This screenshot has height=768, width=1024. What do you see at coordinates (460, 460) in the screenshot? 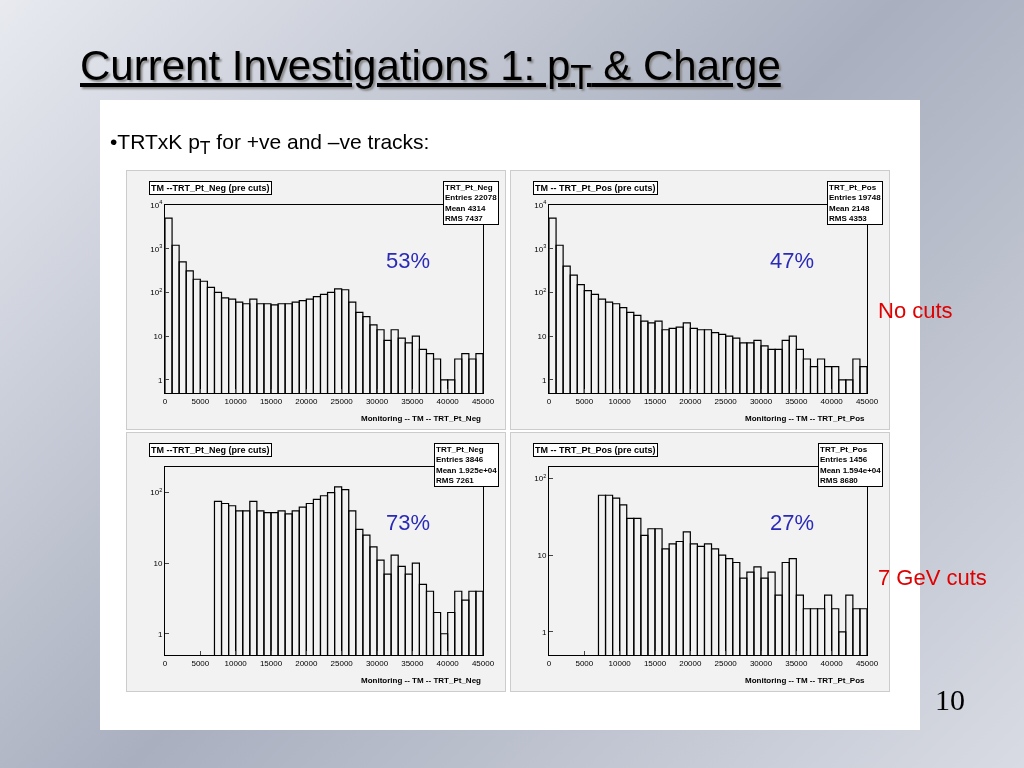
I see `text: Entries 3846` at bounding box center [460, 460].